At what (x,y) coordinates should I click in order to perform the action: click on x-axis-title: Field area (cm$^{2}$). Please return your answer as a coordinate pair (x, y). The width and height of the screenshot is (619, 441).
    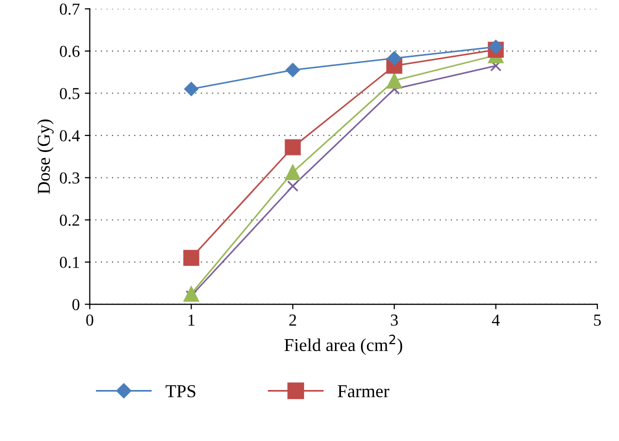
    Looking at the image, I should click on (343, 344).